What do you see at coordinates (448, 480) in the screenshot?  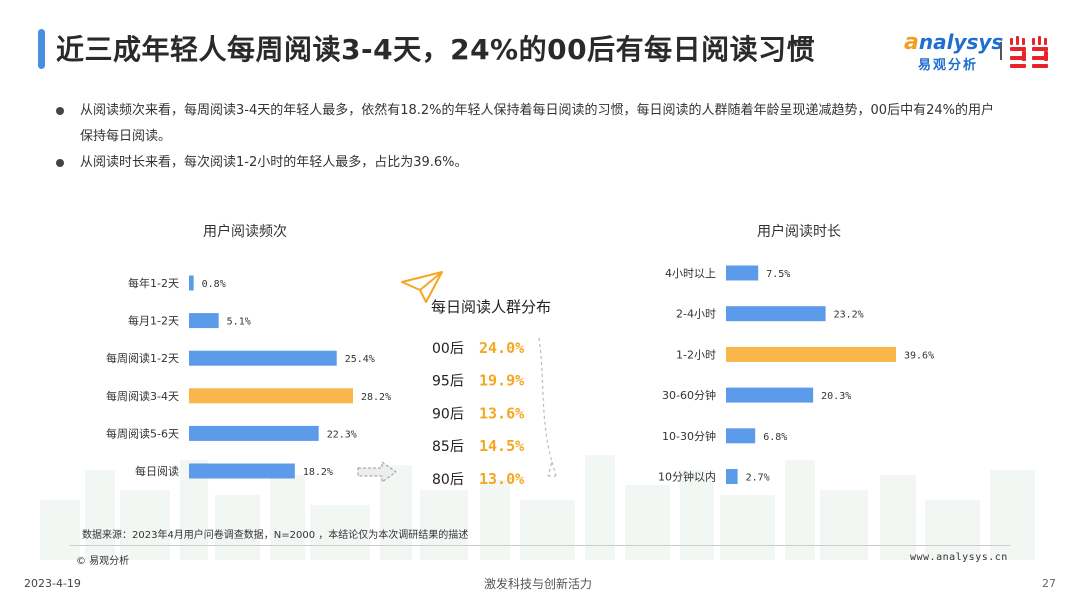 I see `generation-label: 80后` at bounding box center [448, 480].